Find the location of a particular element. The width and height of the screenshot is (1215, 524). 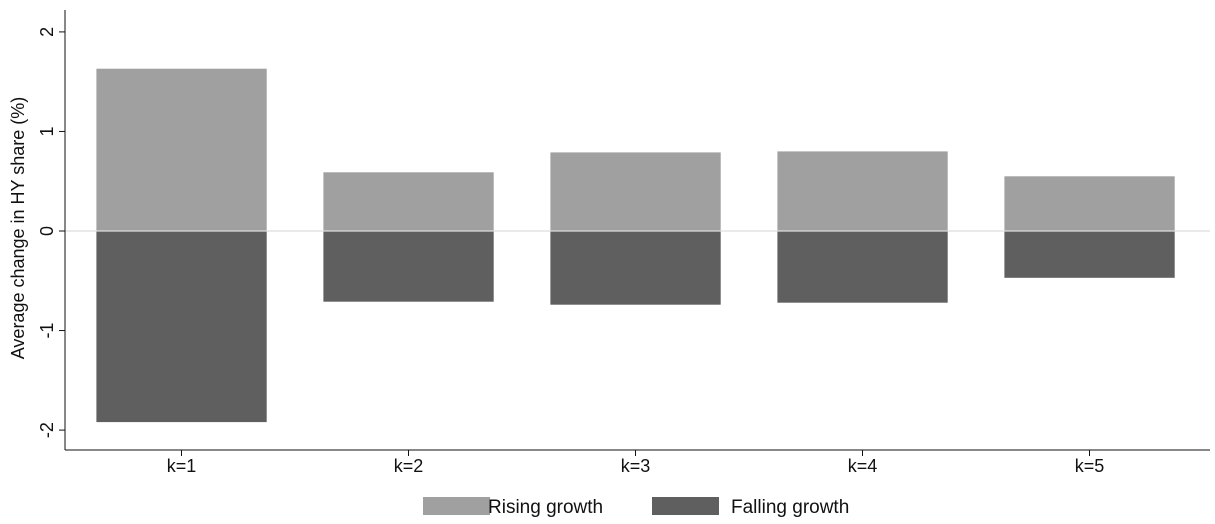

legend: Rising growth Falling growth is located at coordinates (636, 507).